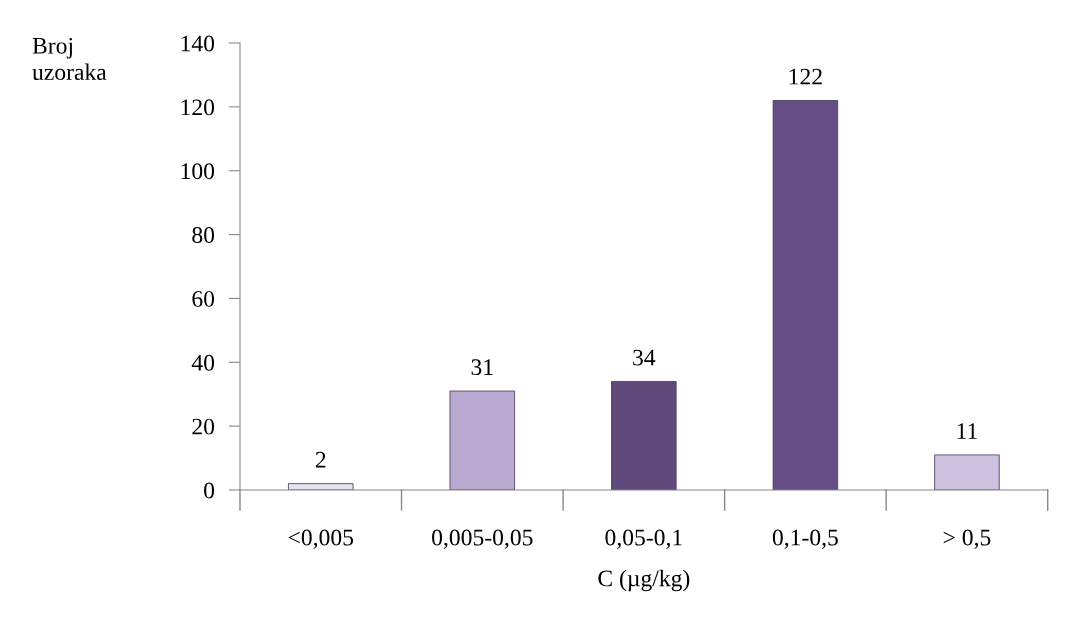  I want to click on data-label: 34, so click(644, 357).